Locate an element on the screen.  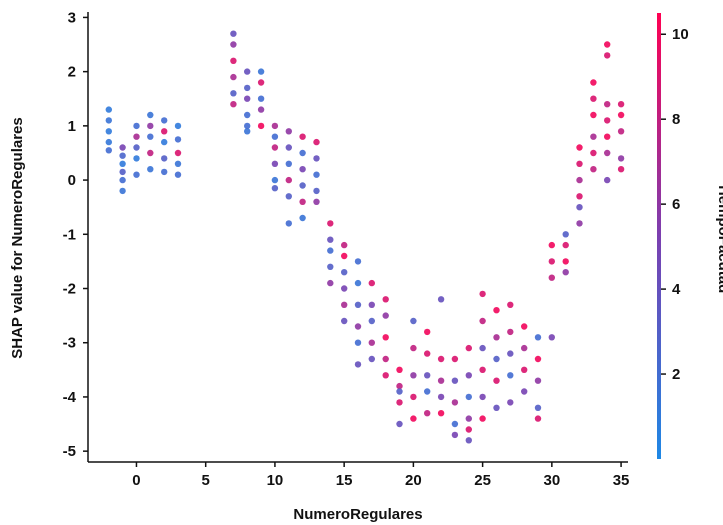
colorbar-tick-label: 6 is located at coordinates (676, 204).